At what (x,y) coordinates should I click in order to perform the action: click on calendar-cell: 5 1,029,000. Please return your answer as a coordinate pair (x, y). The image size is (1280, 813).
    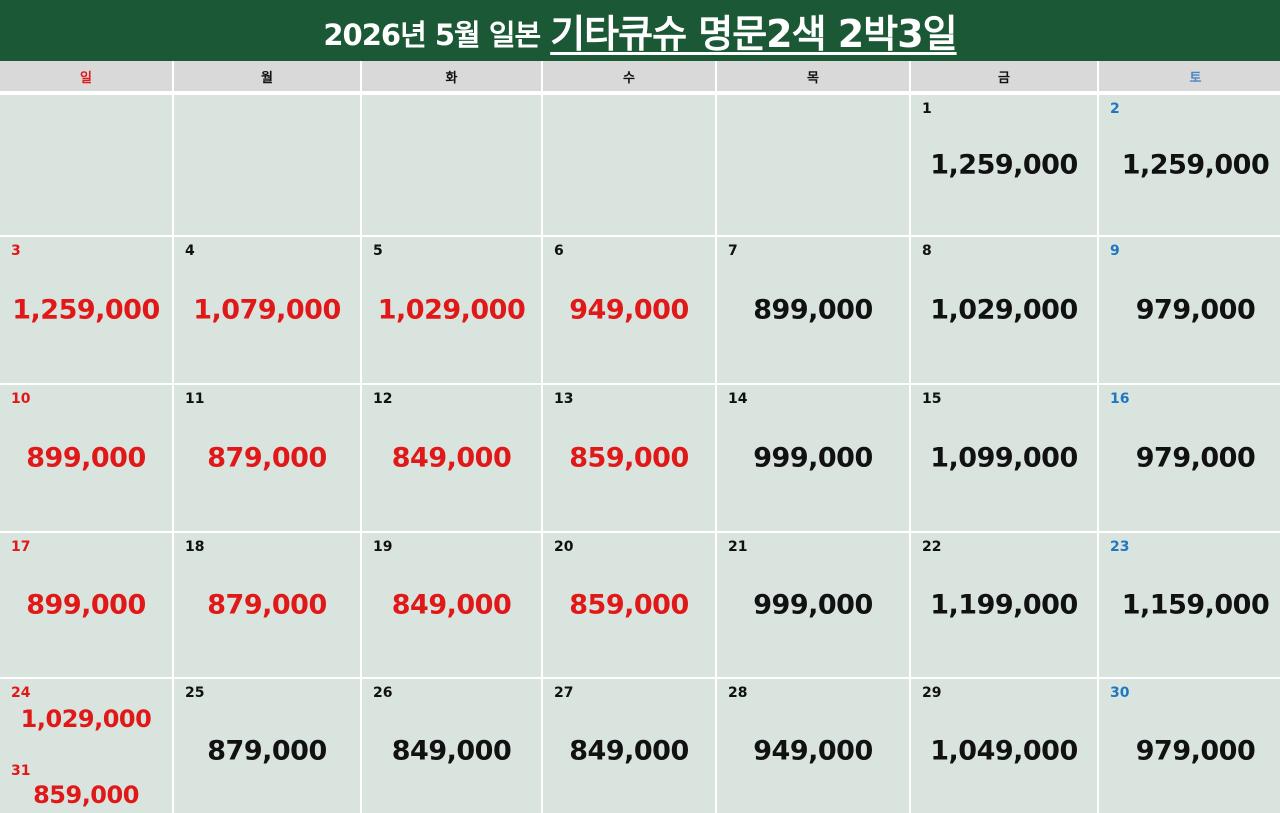
    Looking at the image, I should click on (451, 310).